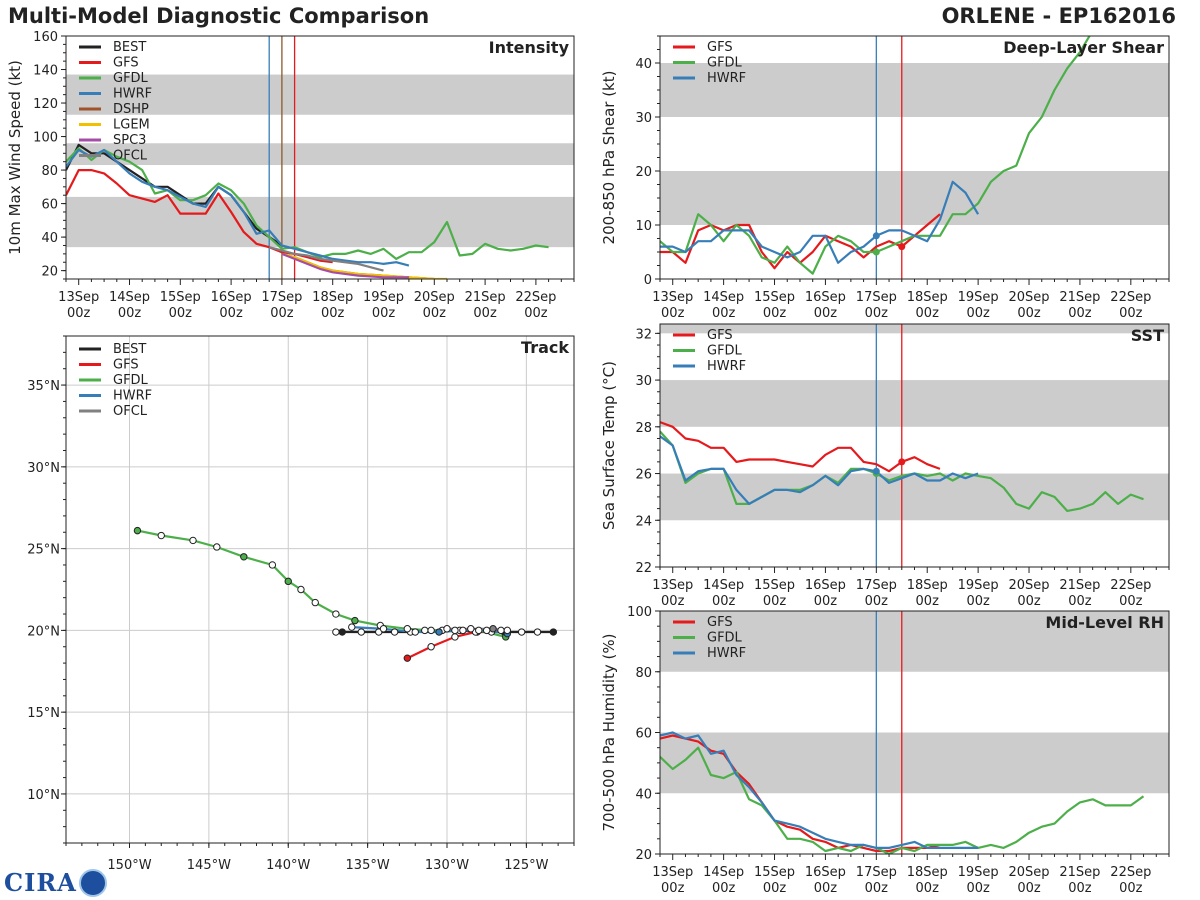 The width and height of the screenshot is (1200, 900). What do you see at coordinates (902, 462) in the screenshot?
I see `analysis-marker-gfs` at bounding box center [902, 462].